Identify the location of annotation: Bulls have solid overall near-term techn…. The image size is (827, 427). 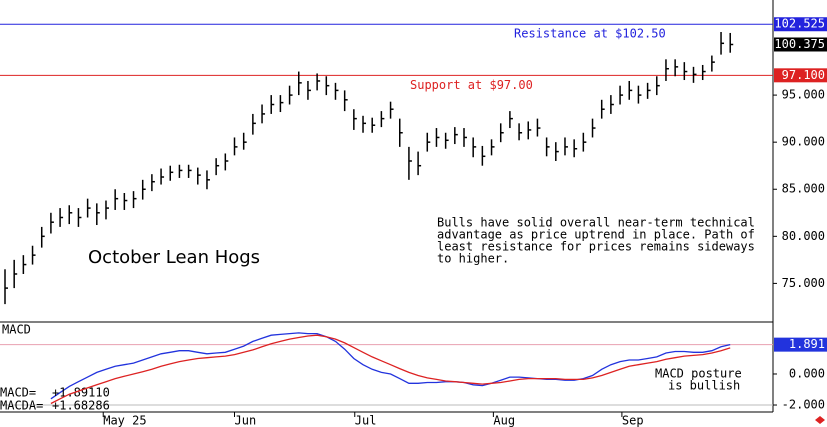
(596, 223).